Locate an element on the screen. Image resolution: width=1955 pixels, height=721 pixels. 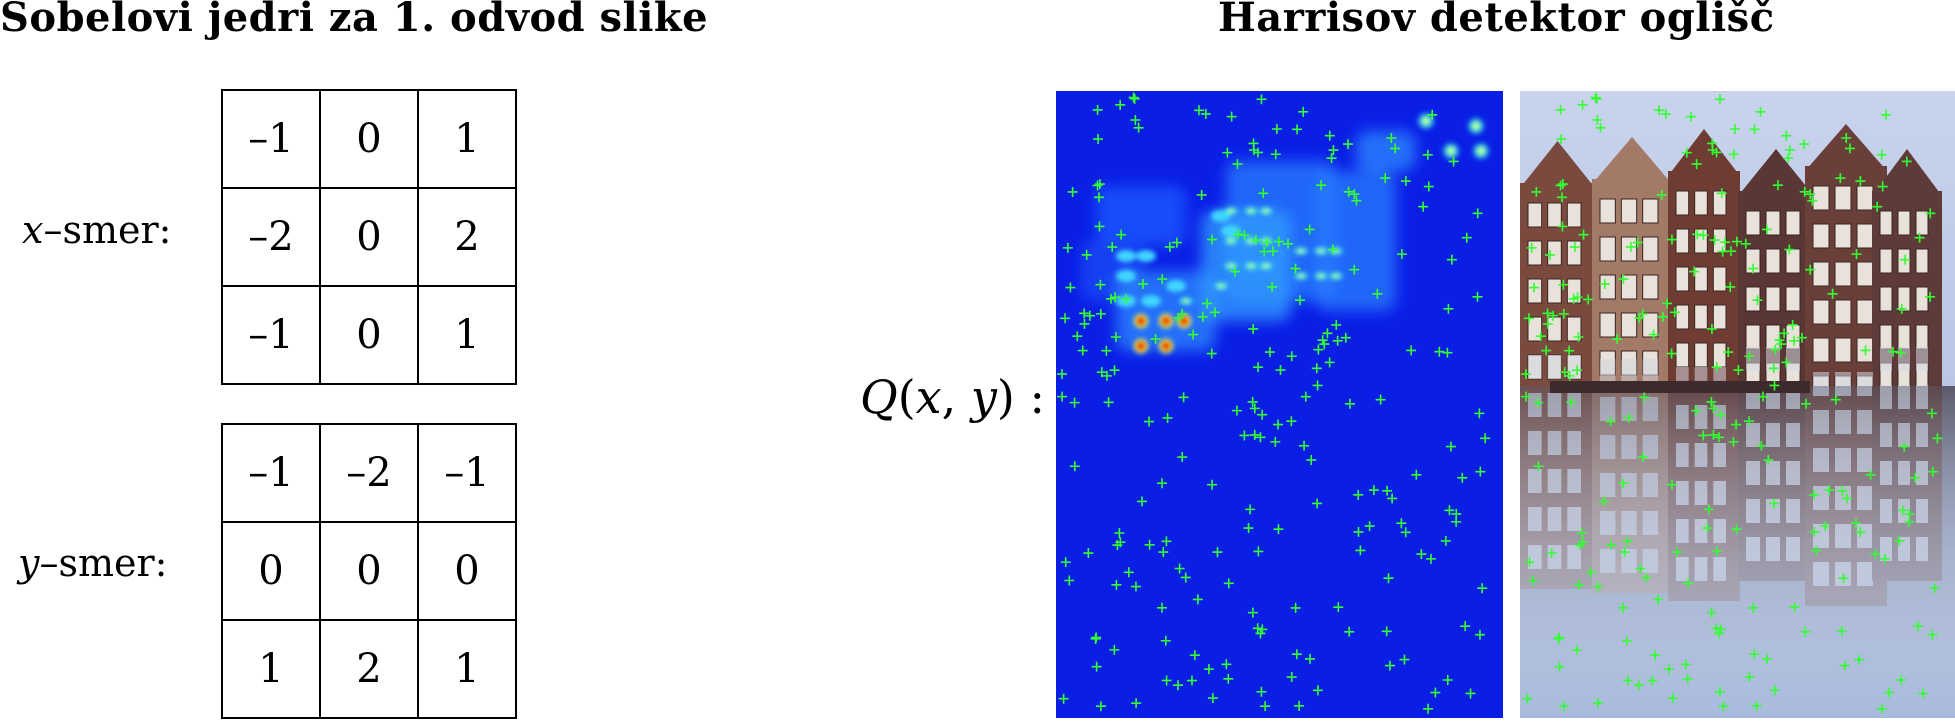
response-peak is located at coordinates (1141, 321).